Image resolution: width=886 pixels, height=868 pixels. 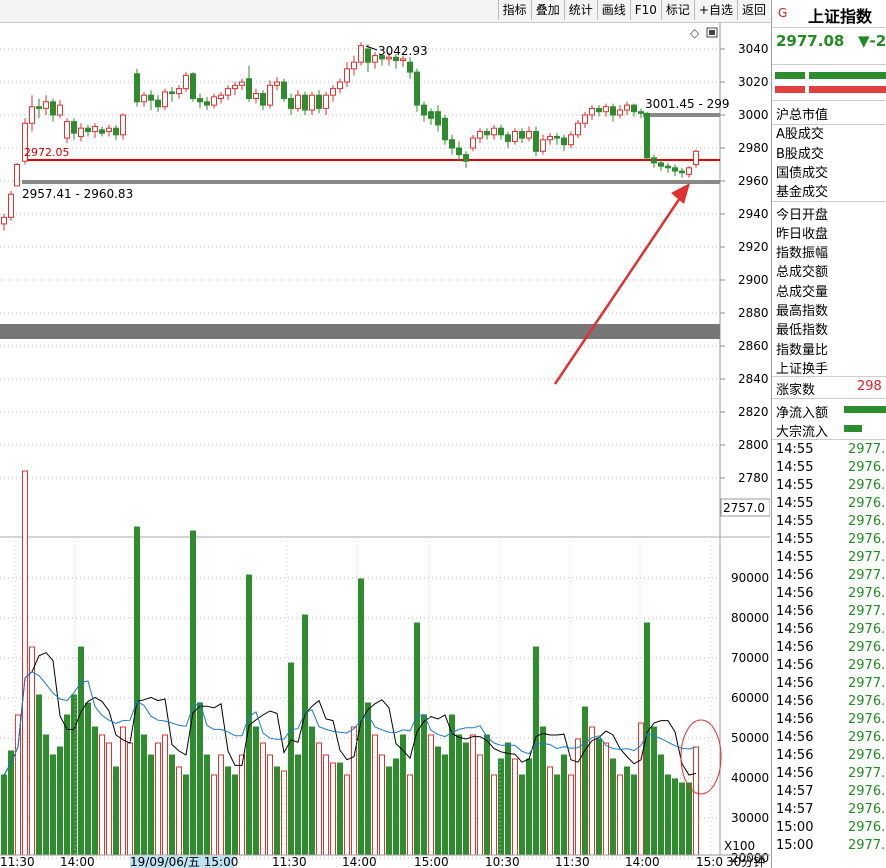 What do you see at coordinates (385, 11) in the screenshot?
I see `chart-toolbar: 指标 叠加 统计 画线 F10 标记 +自选 返回` at bounding box center [385, 11].